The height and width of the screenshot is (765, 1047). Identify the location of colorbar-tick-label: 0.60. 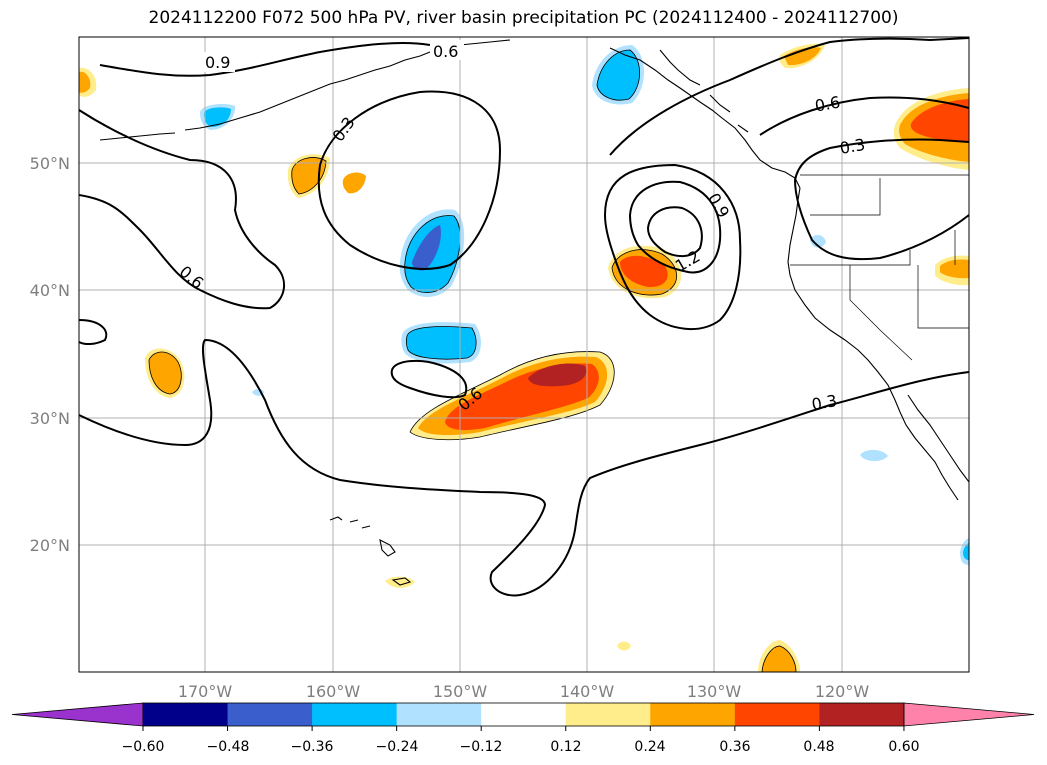
(903, 747).